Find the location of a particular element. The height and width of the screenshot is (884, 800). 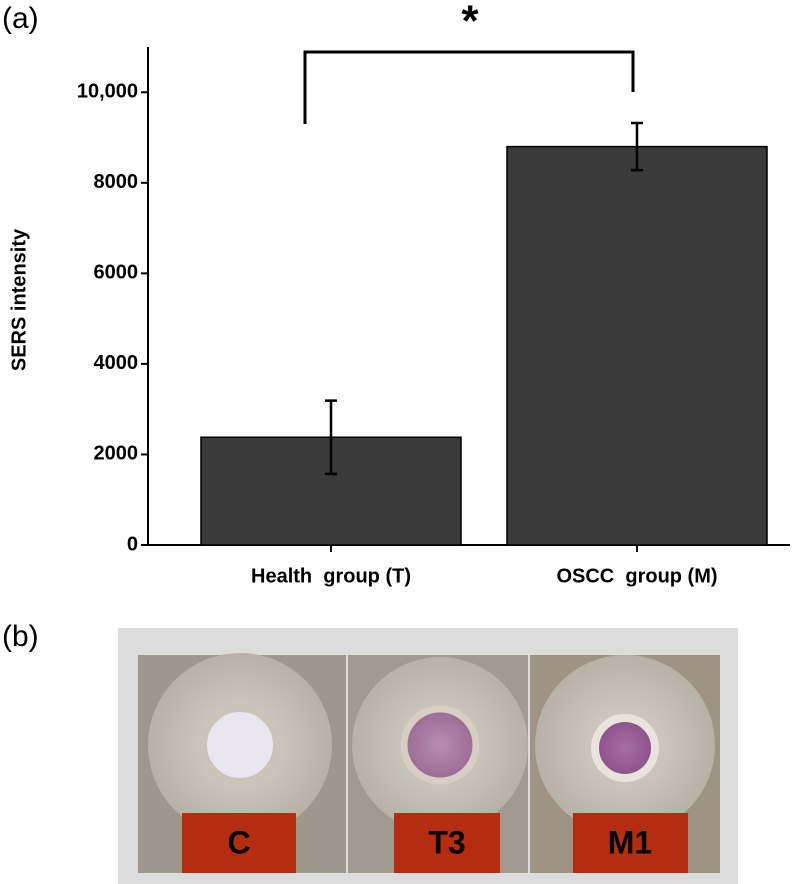

sample-label: M1 is located at coordinates (630, 842).